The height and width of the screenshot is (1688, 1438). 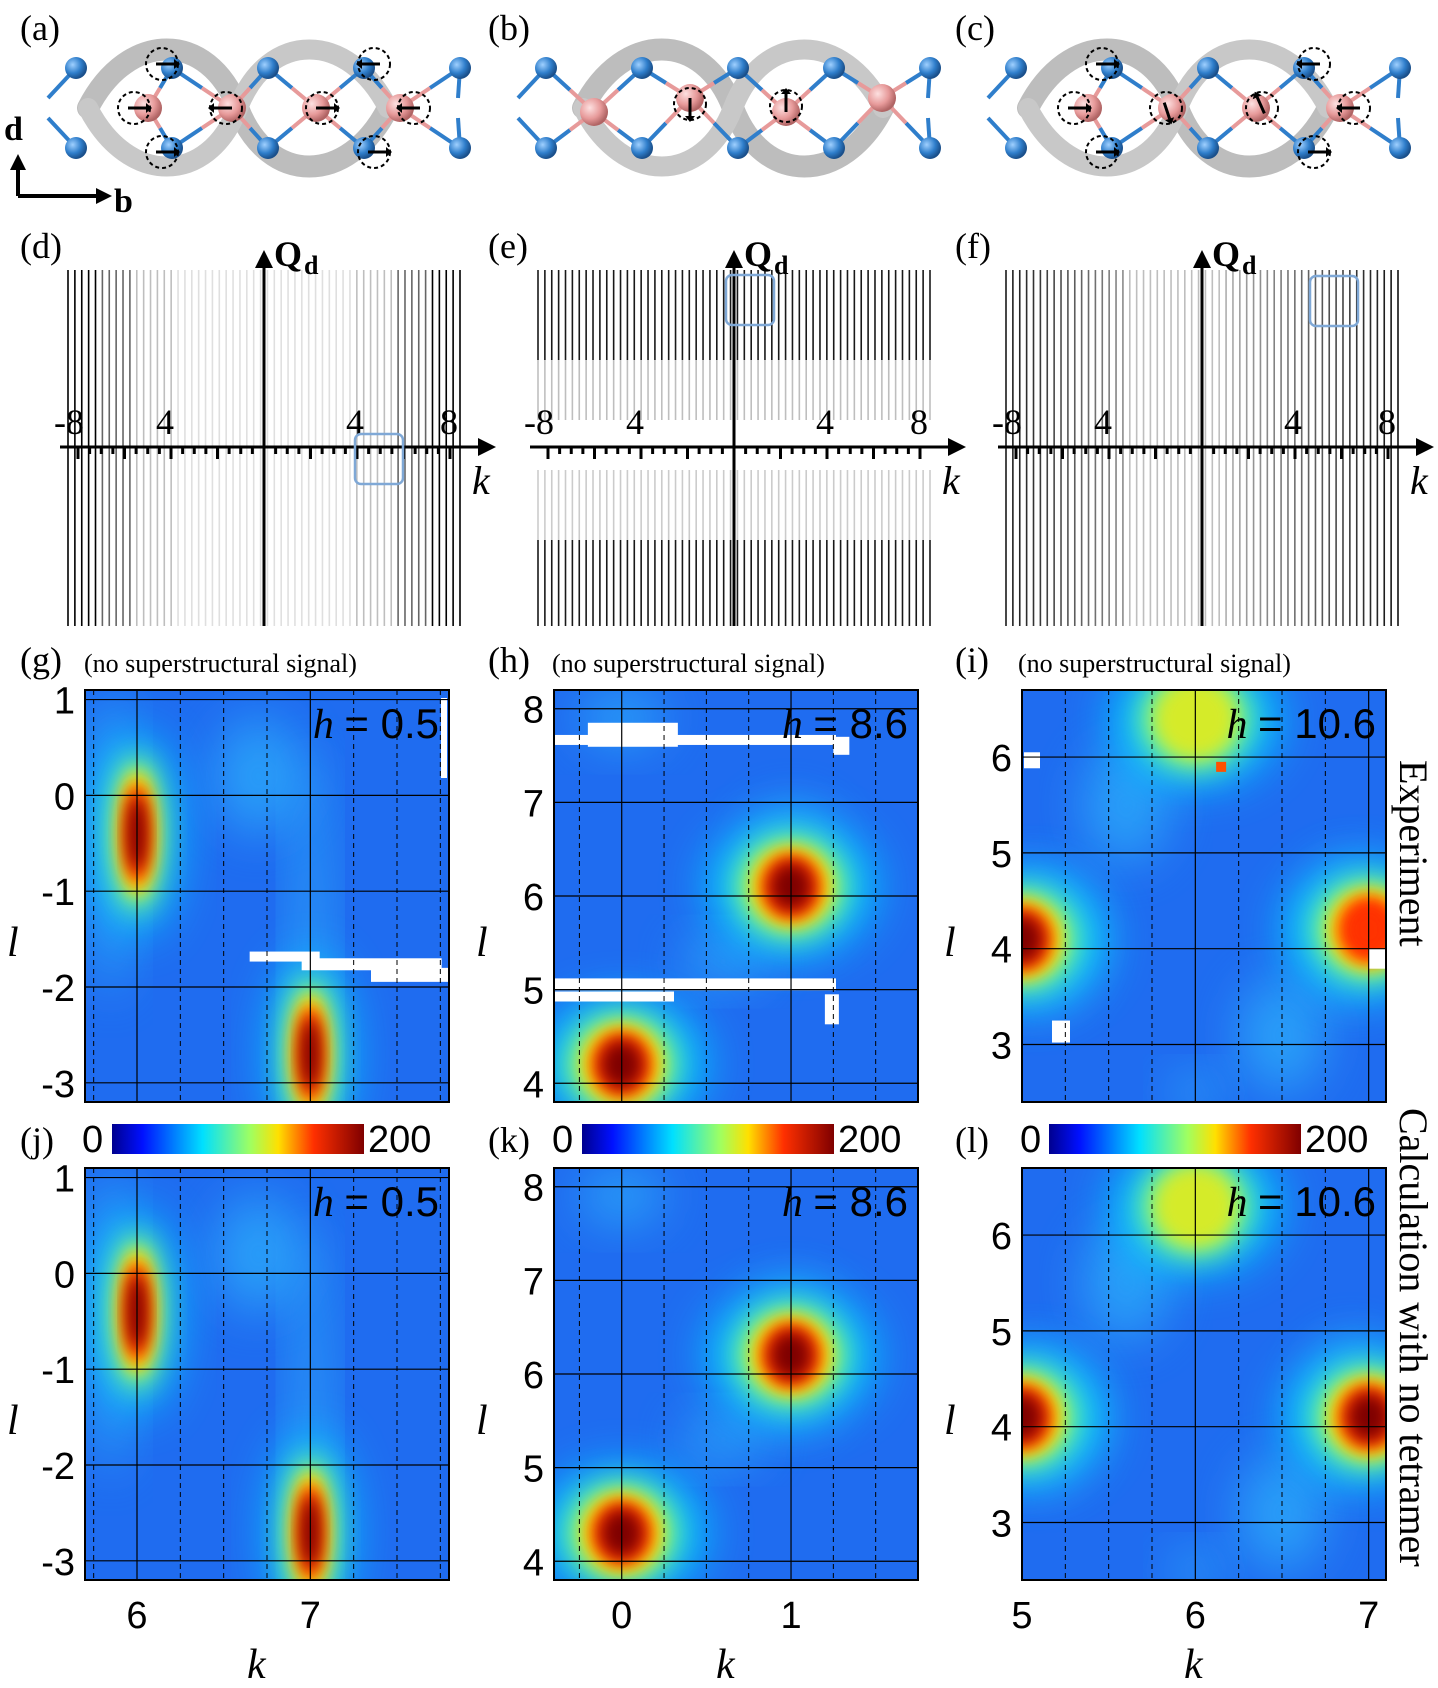 I want to click on h-value: = 8.6, so click(x=860, y=723).